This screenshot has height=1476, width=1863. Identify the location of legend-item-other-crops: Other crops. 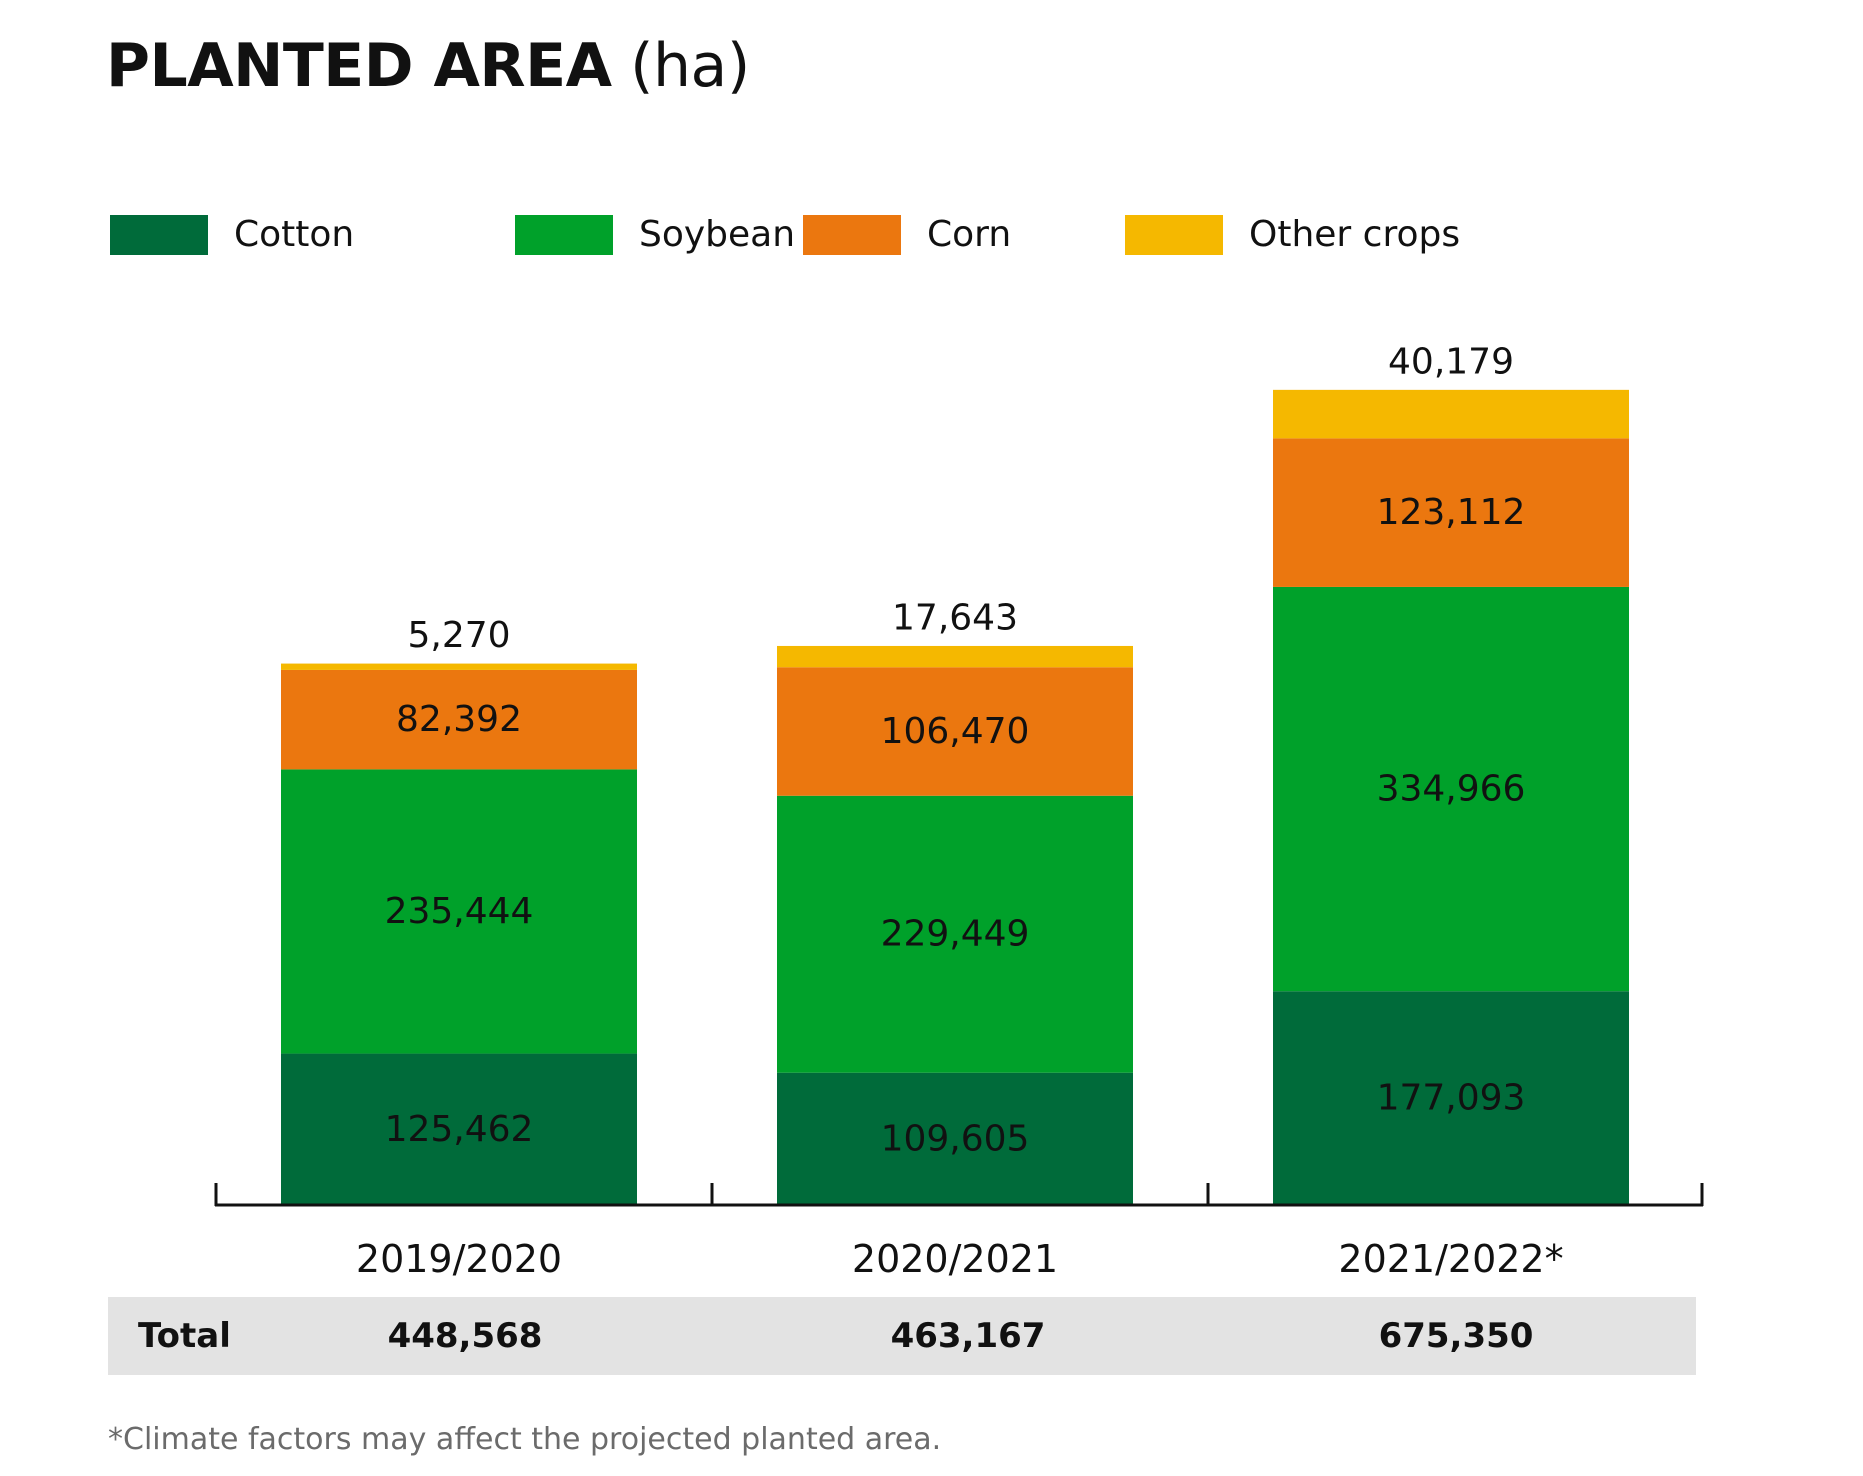
(1292, 235).